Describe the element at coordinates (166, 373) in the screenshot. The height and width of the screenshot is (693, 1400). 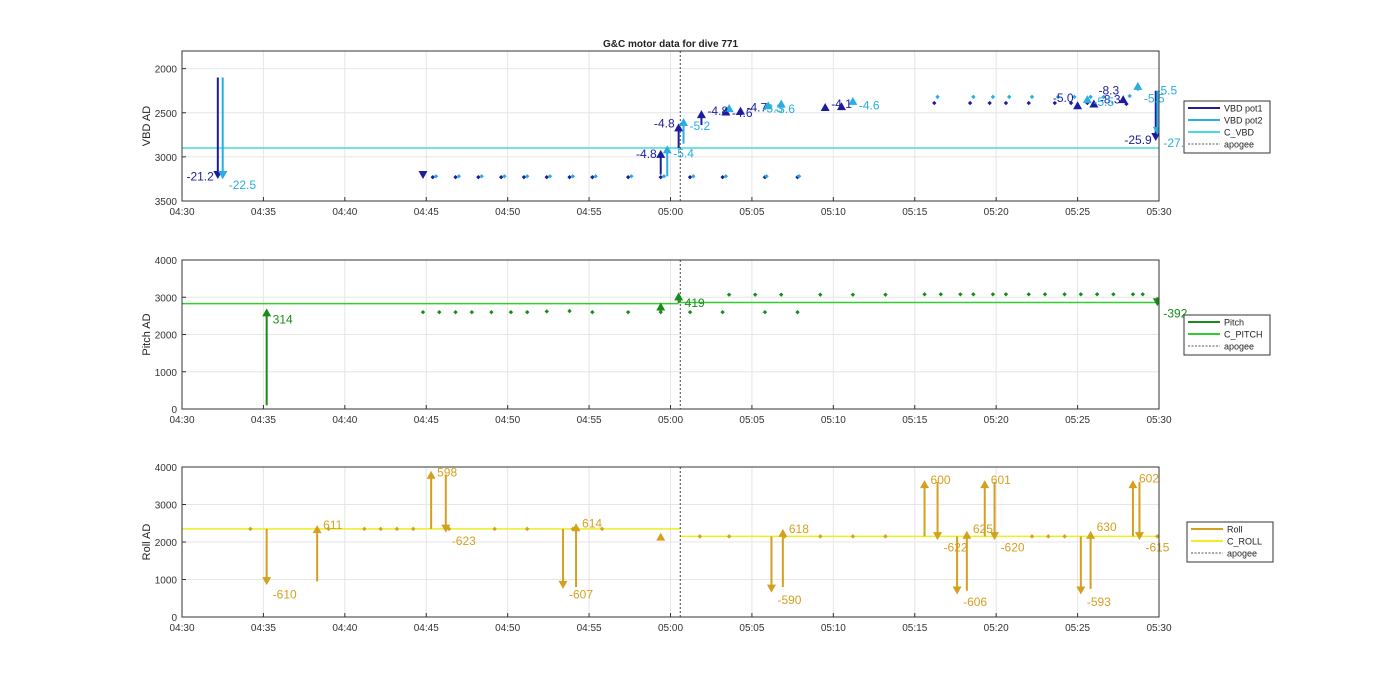
I see `y-tick-label: 1000` at that location.